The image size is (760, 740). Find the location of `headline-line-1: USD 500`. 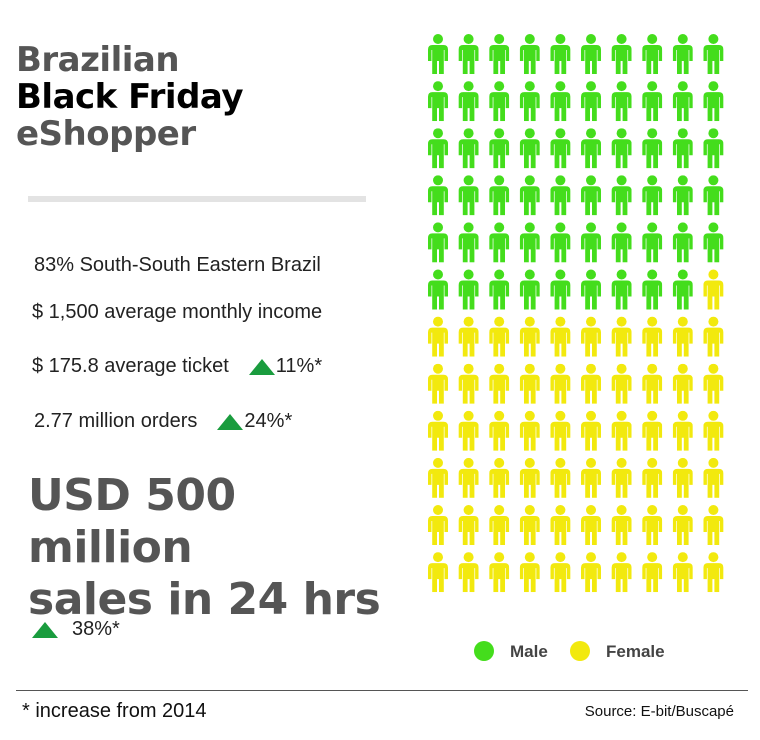

headline-line-1: USD 500 is located at coordinates (132, 495).